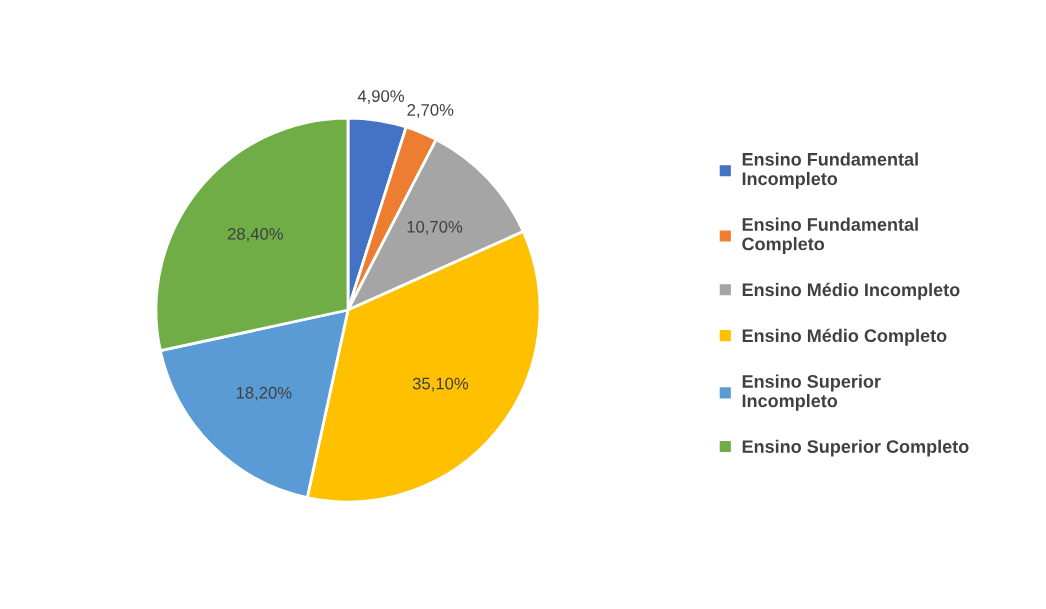  I want to click on legend-label: Ensino Fundamental Incompleto, so click(830, 170).